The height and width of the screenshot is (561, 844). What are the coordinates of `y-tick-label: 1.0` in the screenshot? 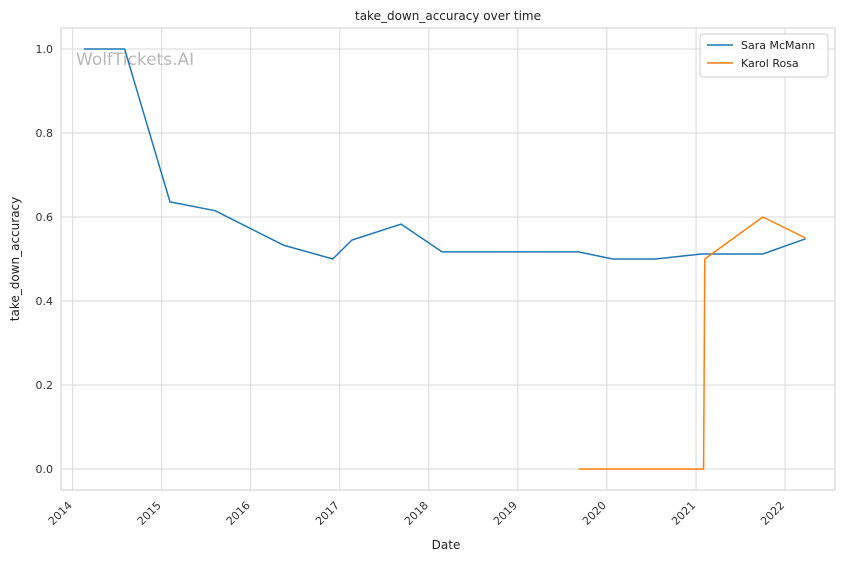 It's located at (45, 49).